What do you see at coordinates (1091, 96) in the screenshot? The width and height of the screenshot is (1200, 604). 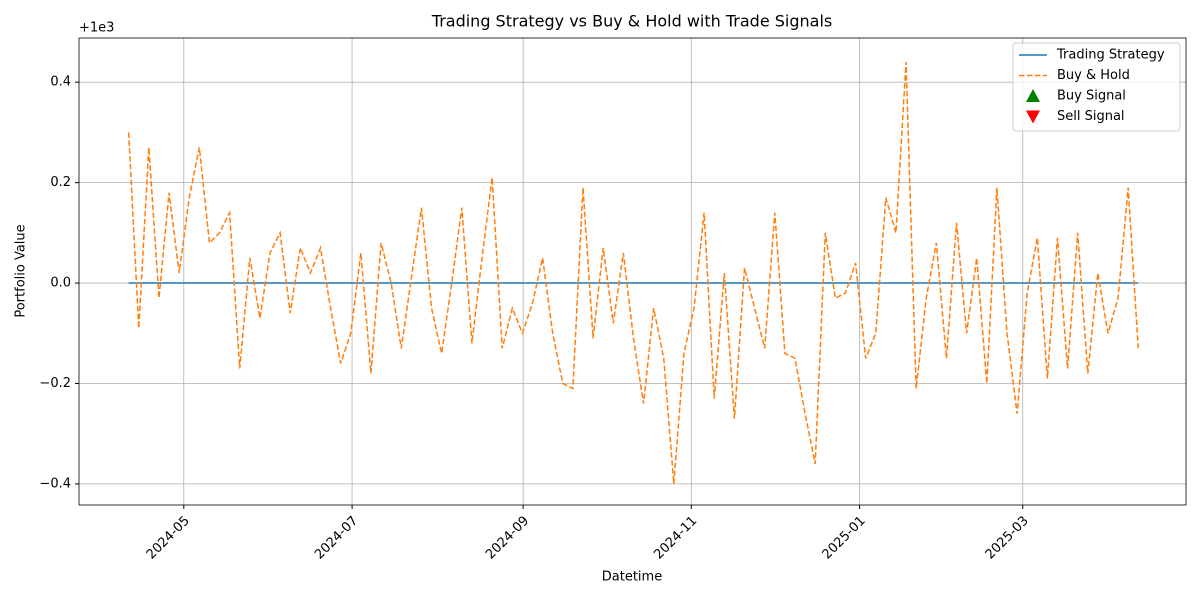 I see `legend-label: Buy Signal` at bounding box center [1091, 96].